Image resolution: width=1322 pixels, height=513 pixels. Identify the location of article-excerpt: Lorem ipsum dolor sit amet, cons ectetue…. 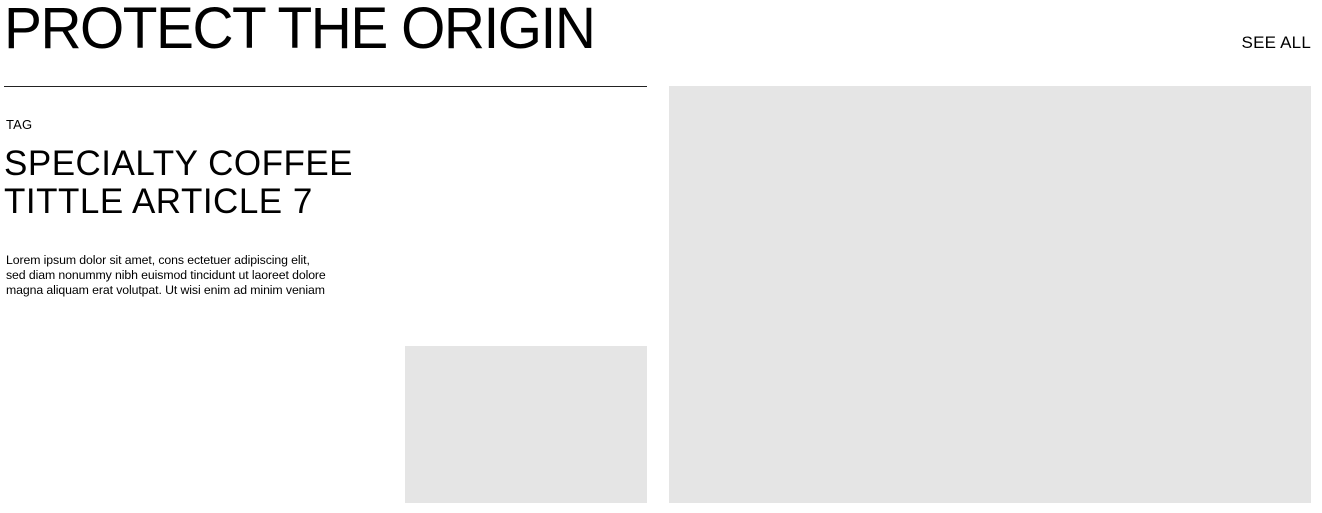
(166, 275).